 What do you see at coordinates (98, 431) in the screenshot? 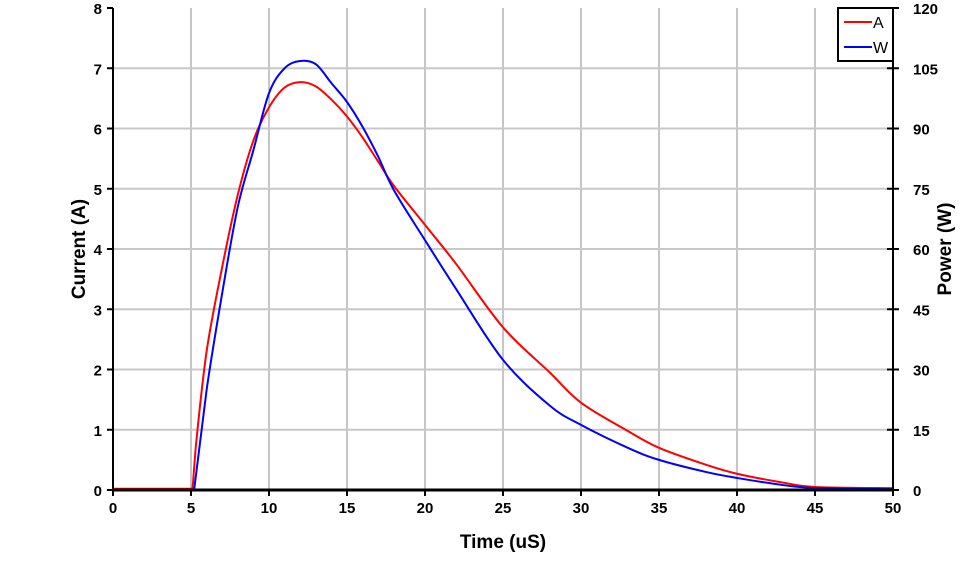
I see `y-tick-label: 1` at bounding box center [98, 431].